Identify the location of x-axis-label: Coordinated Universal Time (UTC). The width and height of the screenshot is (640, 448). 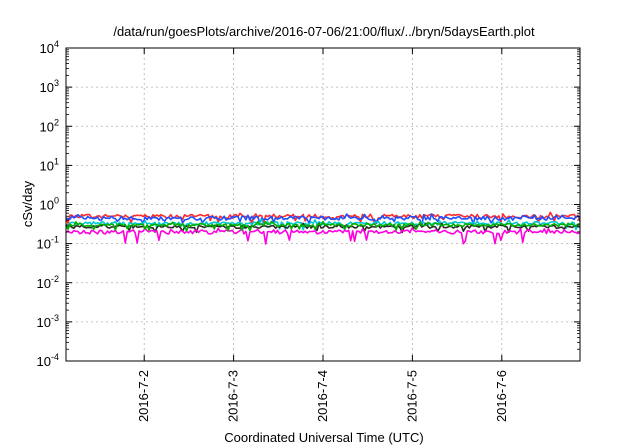
(323, 437).